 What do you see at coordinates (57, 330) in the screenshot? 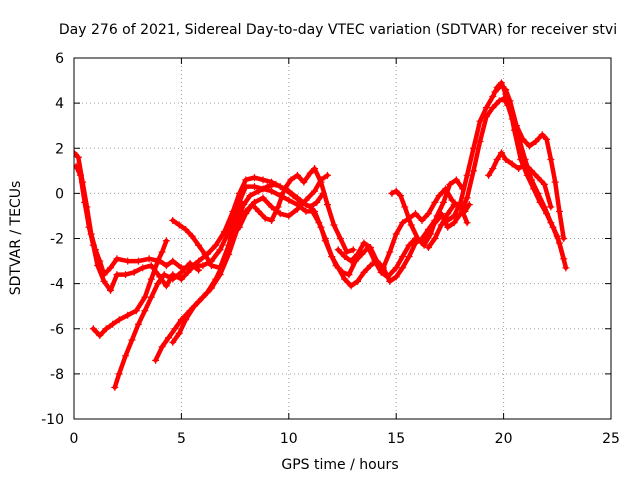
I see `y-tick-label: -6` at bounding box center [57, 330].